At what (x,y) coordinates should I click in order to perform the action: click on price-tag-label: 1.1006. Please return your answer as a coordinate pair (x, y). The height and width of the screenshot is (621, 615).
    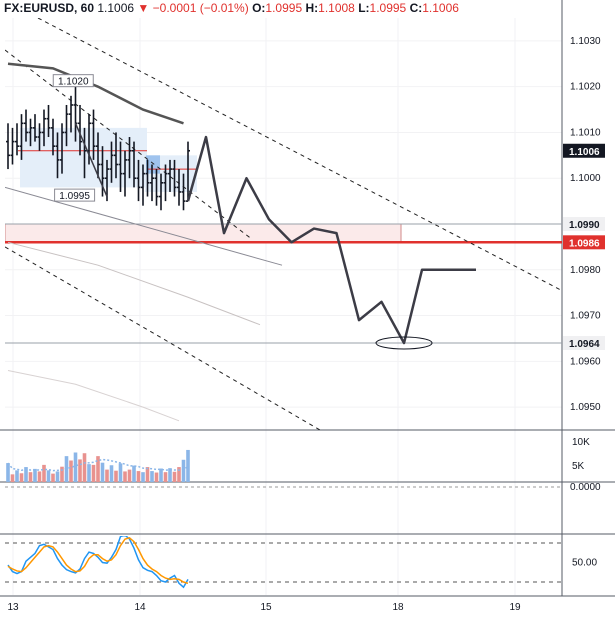
    Looking at the image, I should click on (584, 152).